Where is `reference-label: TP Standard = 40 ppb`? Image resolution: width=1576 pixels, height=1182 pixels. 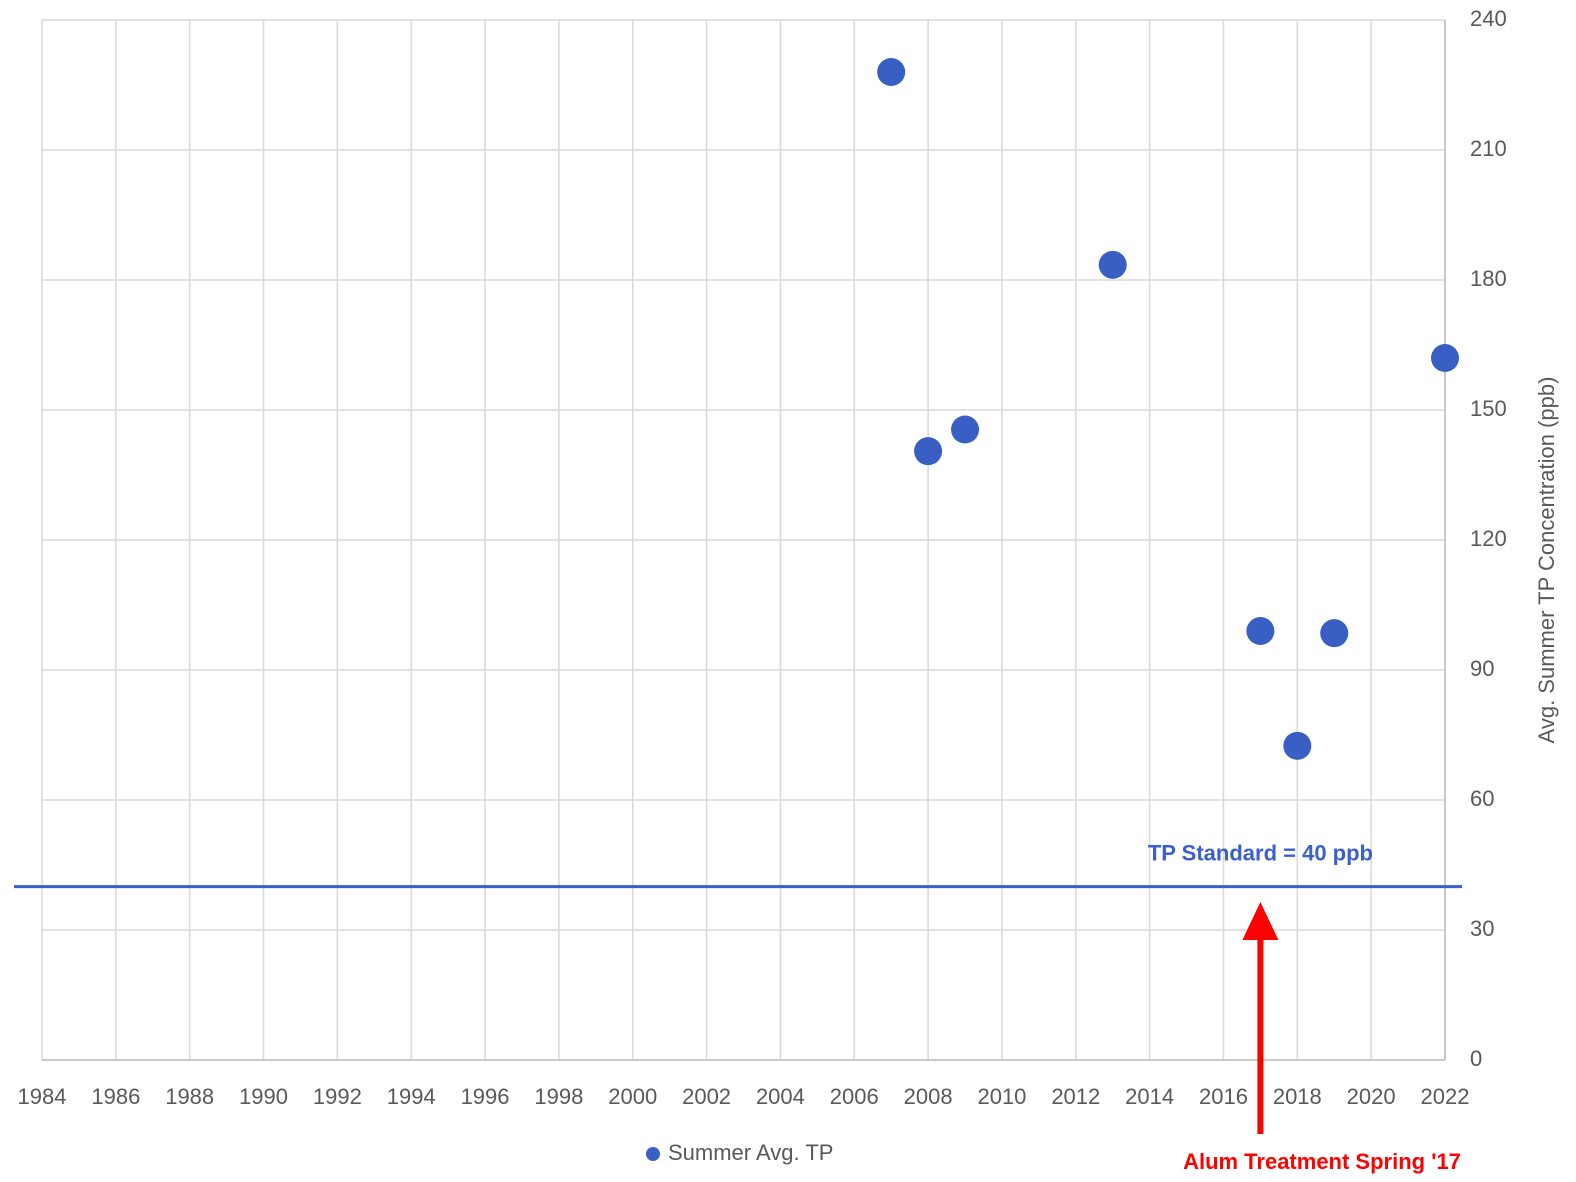 reference-label: TP Standard = 40 ppb is located at coordinates (1260, 852).